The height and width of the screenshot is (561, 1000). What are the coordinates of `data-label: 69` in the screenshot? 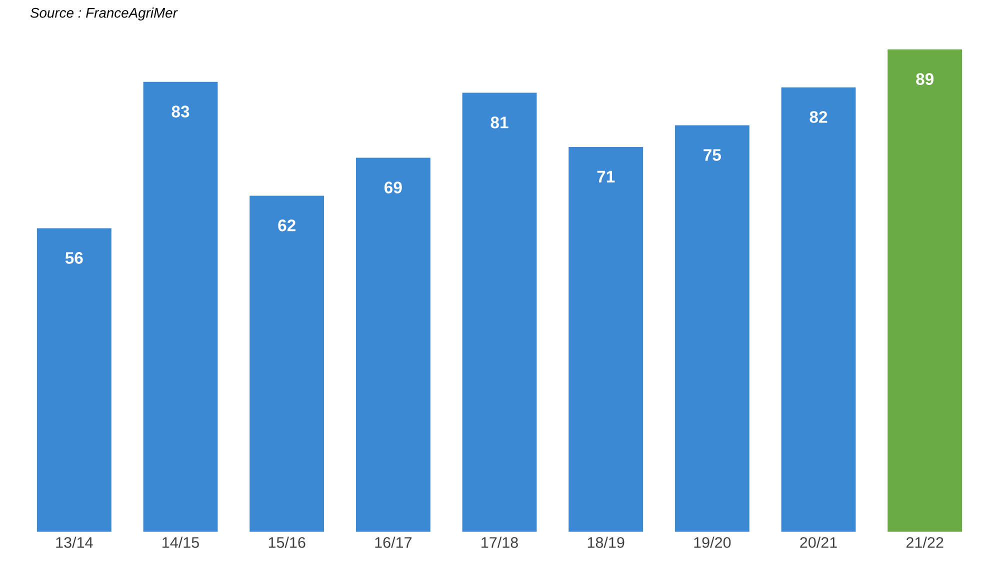 It's located at (393, 188).